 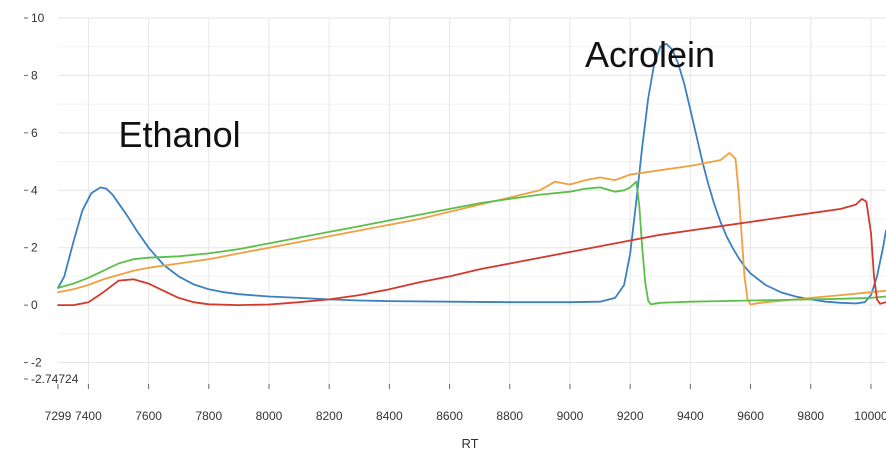 What do you see at coordinates (870, 416) in the screenshot?
I see `x-tick-label: 10000` at bounding box center [870, 416].